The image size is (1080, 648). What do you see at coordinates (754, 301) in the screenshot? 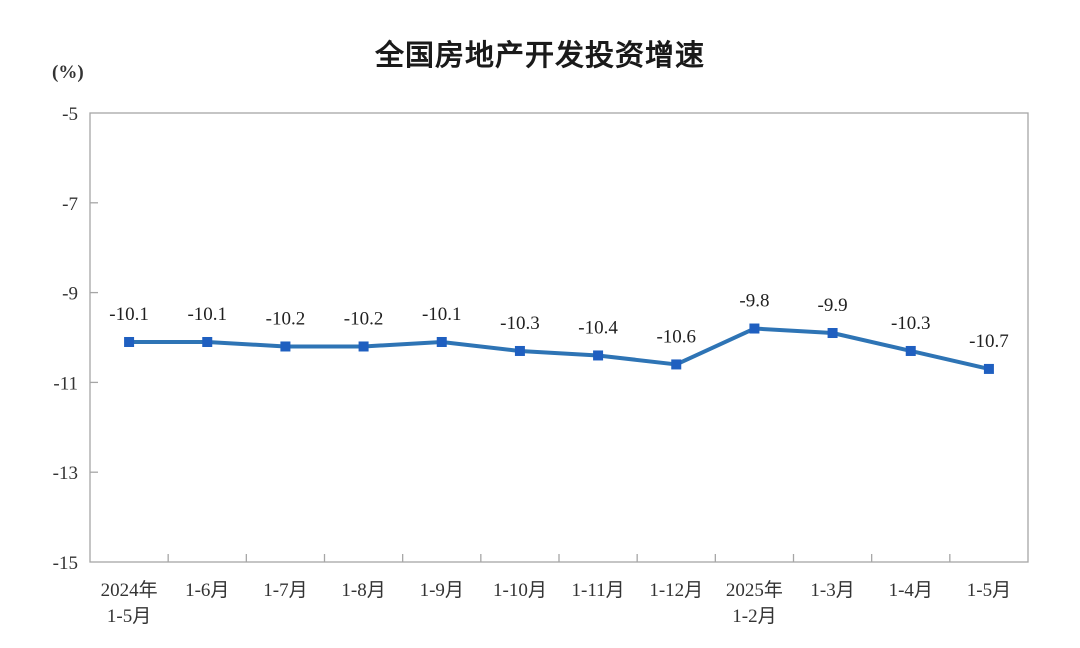
I see `data-point-label: -9.8` at bounding box center [754, 301].